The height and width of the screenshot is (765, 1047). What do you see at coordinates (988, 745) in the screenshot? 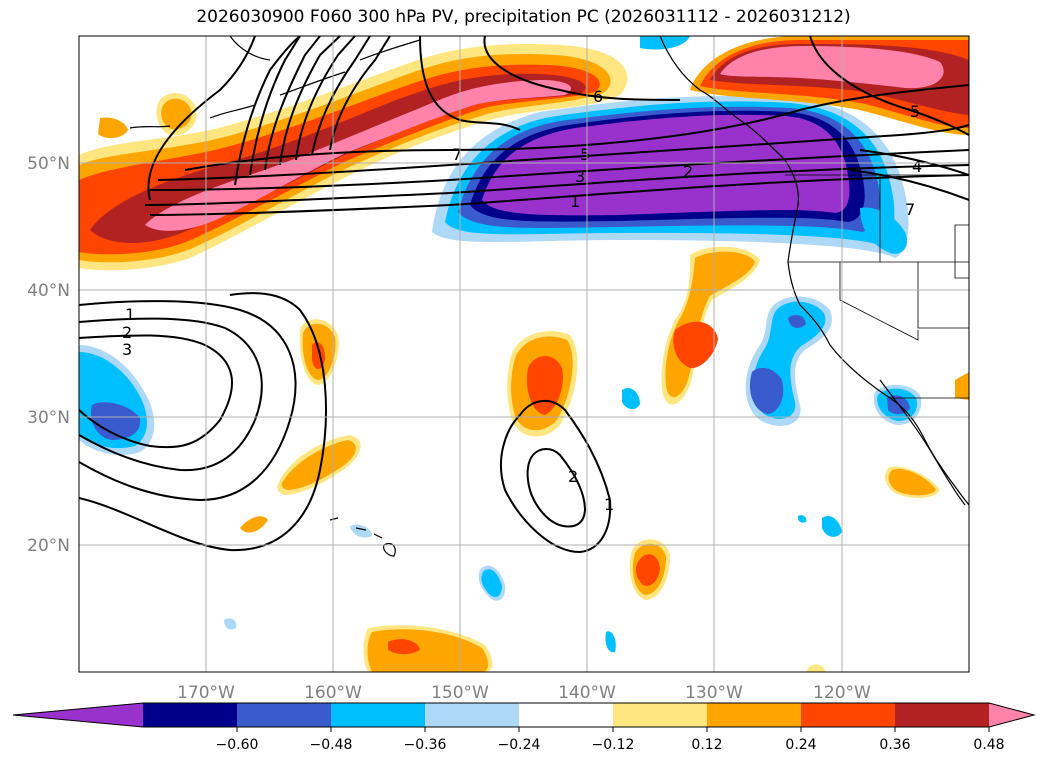
I see `colorbar-tick-label: 0.48` at bounding box center [988, 745].